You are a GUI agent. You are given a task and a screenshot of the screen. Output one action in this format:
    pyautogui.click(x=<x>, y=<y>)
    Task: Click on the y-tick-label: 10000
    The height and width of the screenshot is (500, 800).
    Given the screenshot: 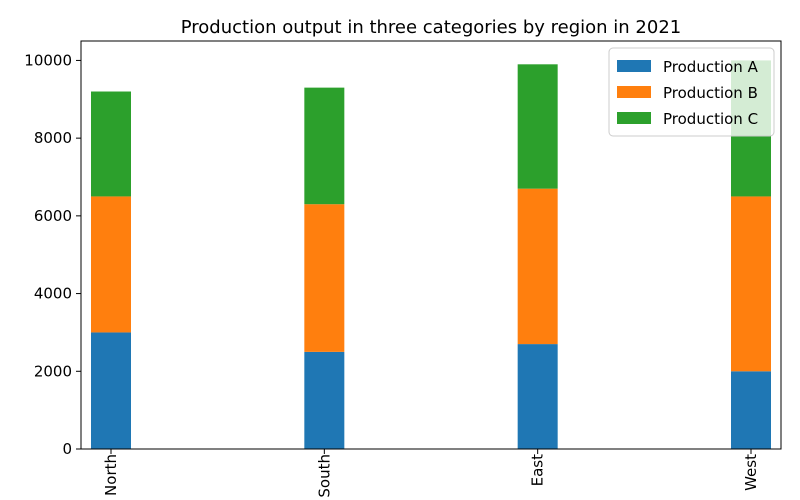 What is the action you would take?
    pyautogui.click(x=48, y=60)
    